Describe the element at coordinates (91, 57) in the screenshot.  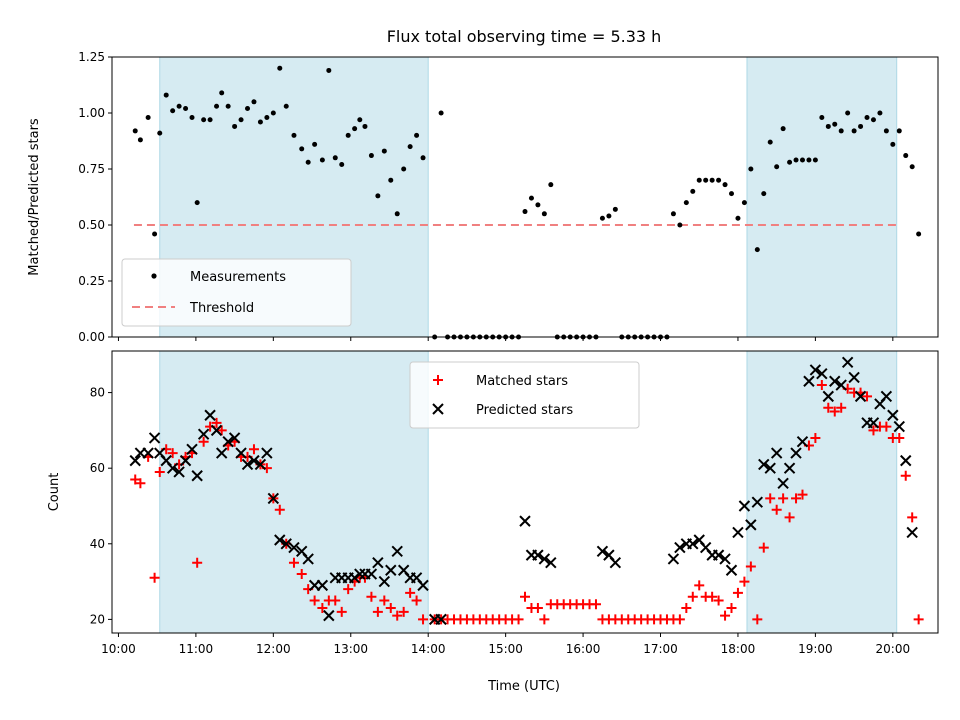
I see `top-y-tick-label: 1.25` at that location.